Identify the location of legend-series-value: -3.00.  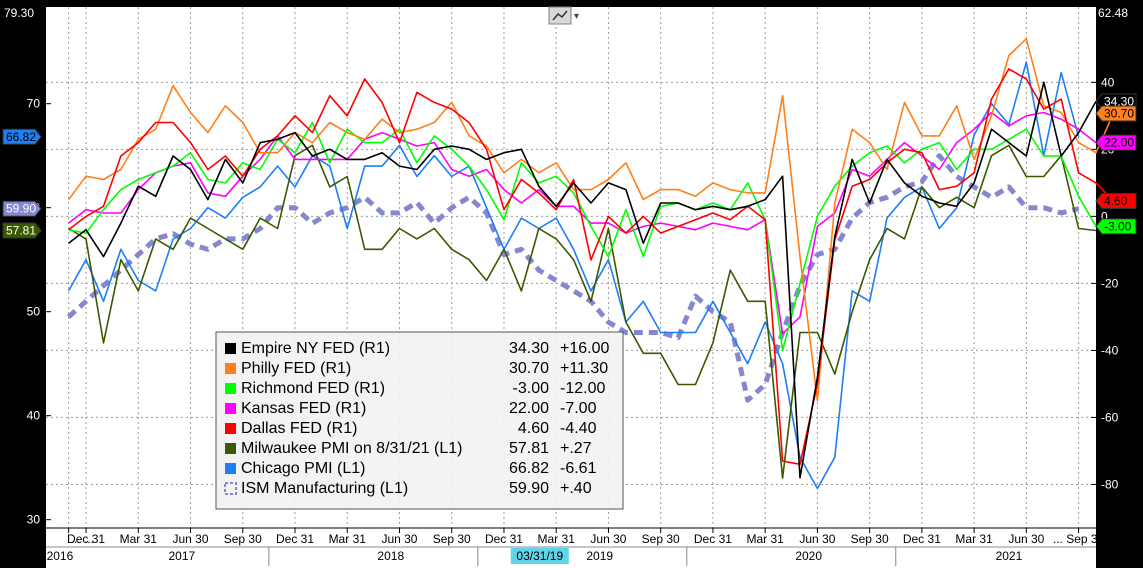
(531, 388).